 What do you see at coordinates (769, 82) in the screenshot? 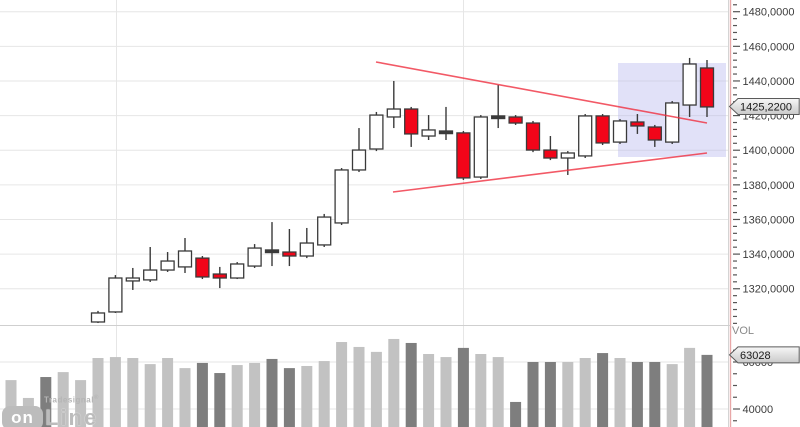
I see `price-axis-label: 1440,0000` at bounding box center [769, 82].